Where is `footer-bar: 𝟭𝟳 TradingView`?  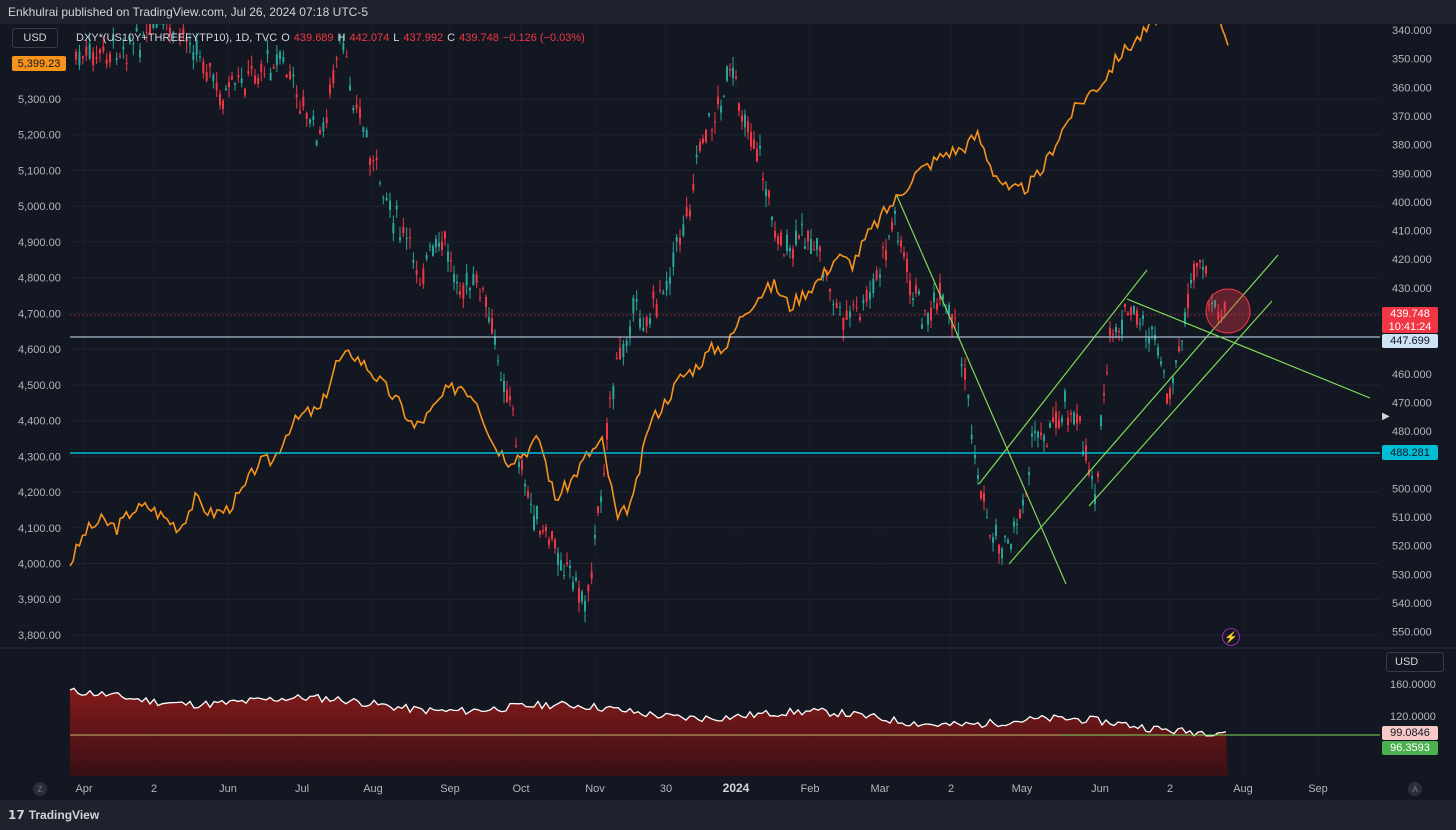 footer-bar: 𝟭𝟳 TradingView is located at coordinates (728, 815).